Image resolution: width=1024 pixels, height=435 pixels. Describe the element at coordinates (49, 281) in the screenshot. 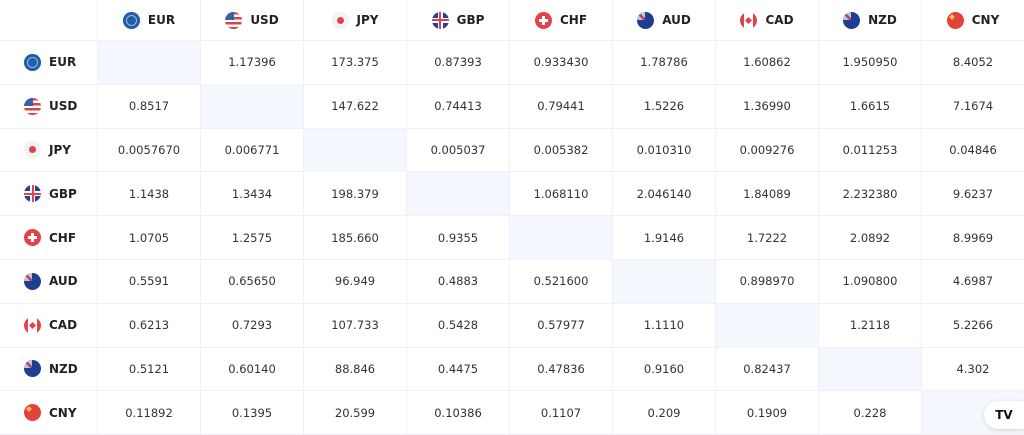

I see `row-header-aud: AUD` at that location.